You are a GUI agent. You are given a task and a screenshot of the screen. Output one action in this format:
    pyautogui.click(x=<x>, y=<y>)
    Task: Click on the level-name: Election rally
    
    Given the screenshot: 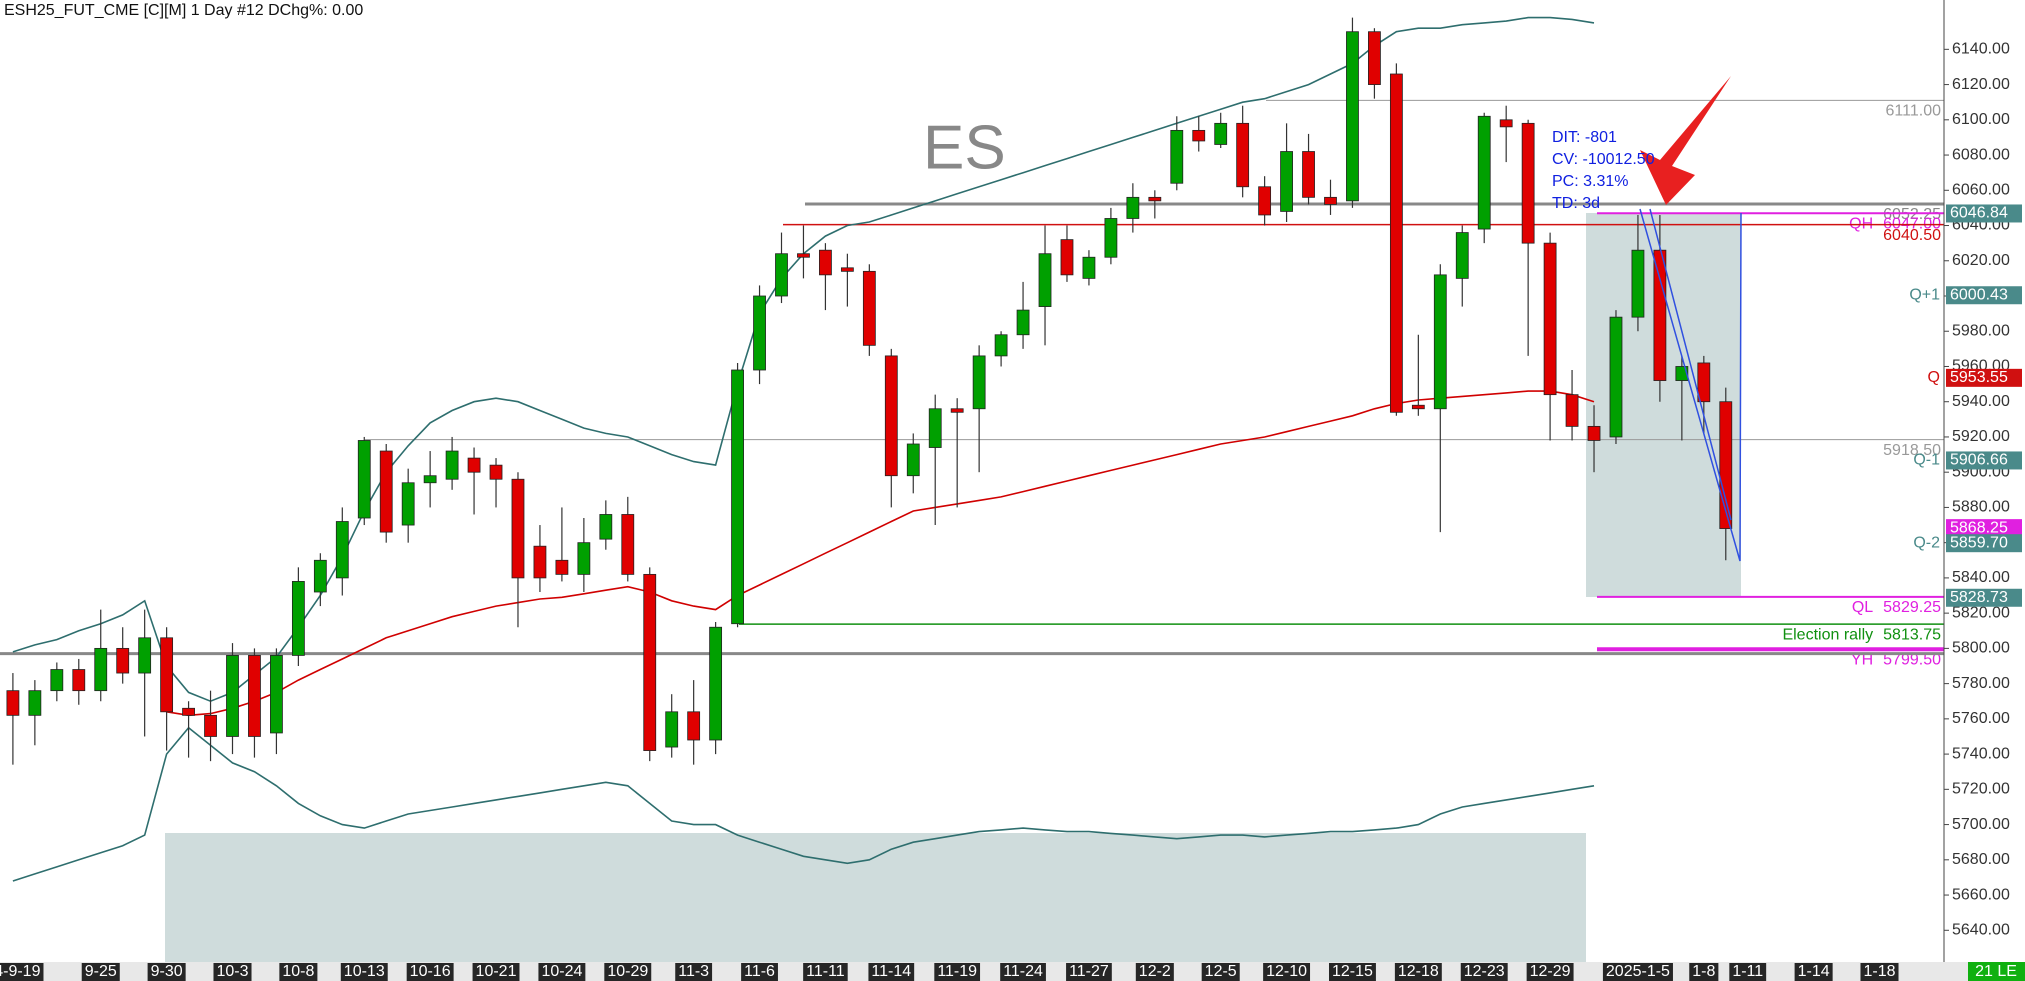 What is the action you would take?
    pyautogui.click(x=1827, y=634)
    